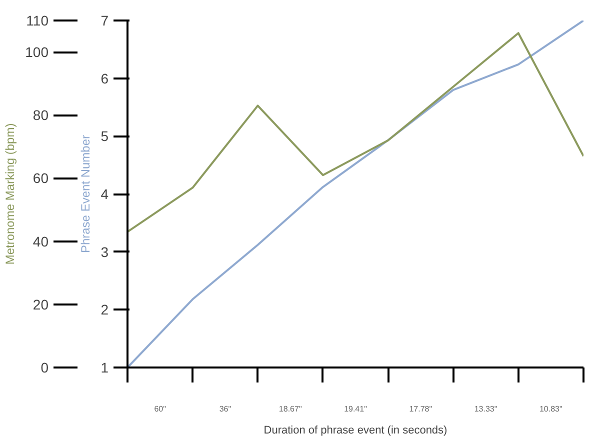 Image resolution: width=608 pixels, height=439 pixels. What do you see at coordinates (37, 52) in the screenshot?
I see `y2-tick-label: 100` at bounding box center [37, 52].